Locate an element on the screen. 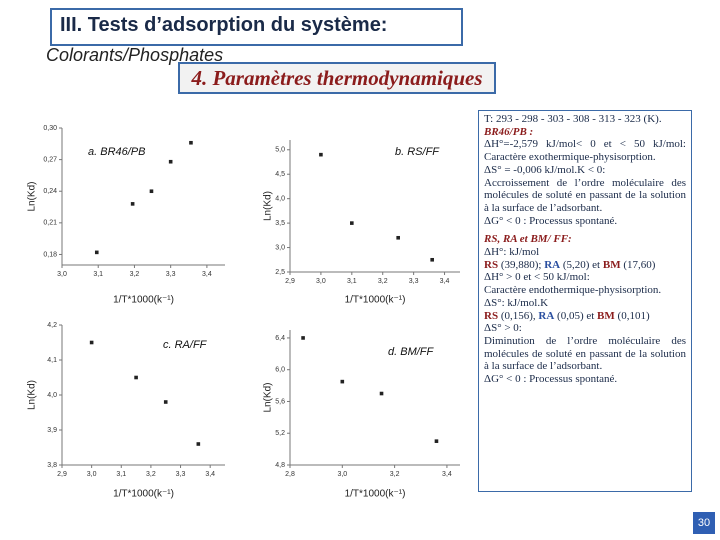 The width and height of the screenshot is (720, 540). y-tick-label: 0,24 is located at coordinates (50, 191).